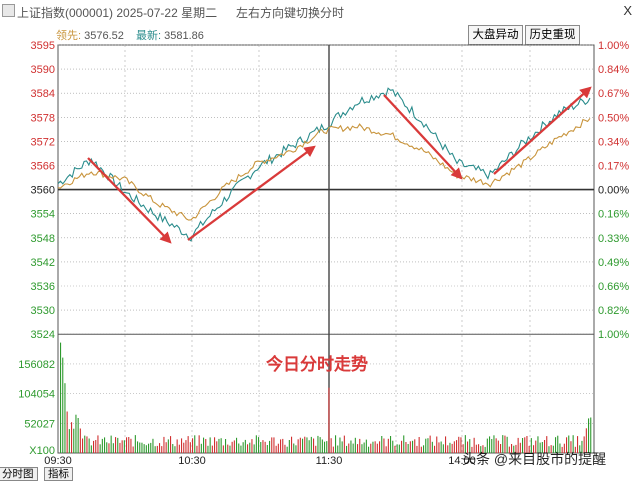 The image size is (640, 481). I want to click on window-titlebar: 上证指数(000001) 2025-07-22 星期二 左右方向键切换分时 X, so click(320, 11).